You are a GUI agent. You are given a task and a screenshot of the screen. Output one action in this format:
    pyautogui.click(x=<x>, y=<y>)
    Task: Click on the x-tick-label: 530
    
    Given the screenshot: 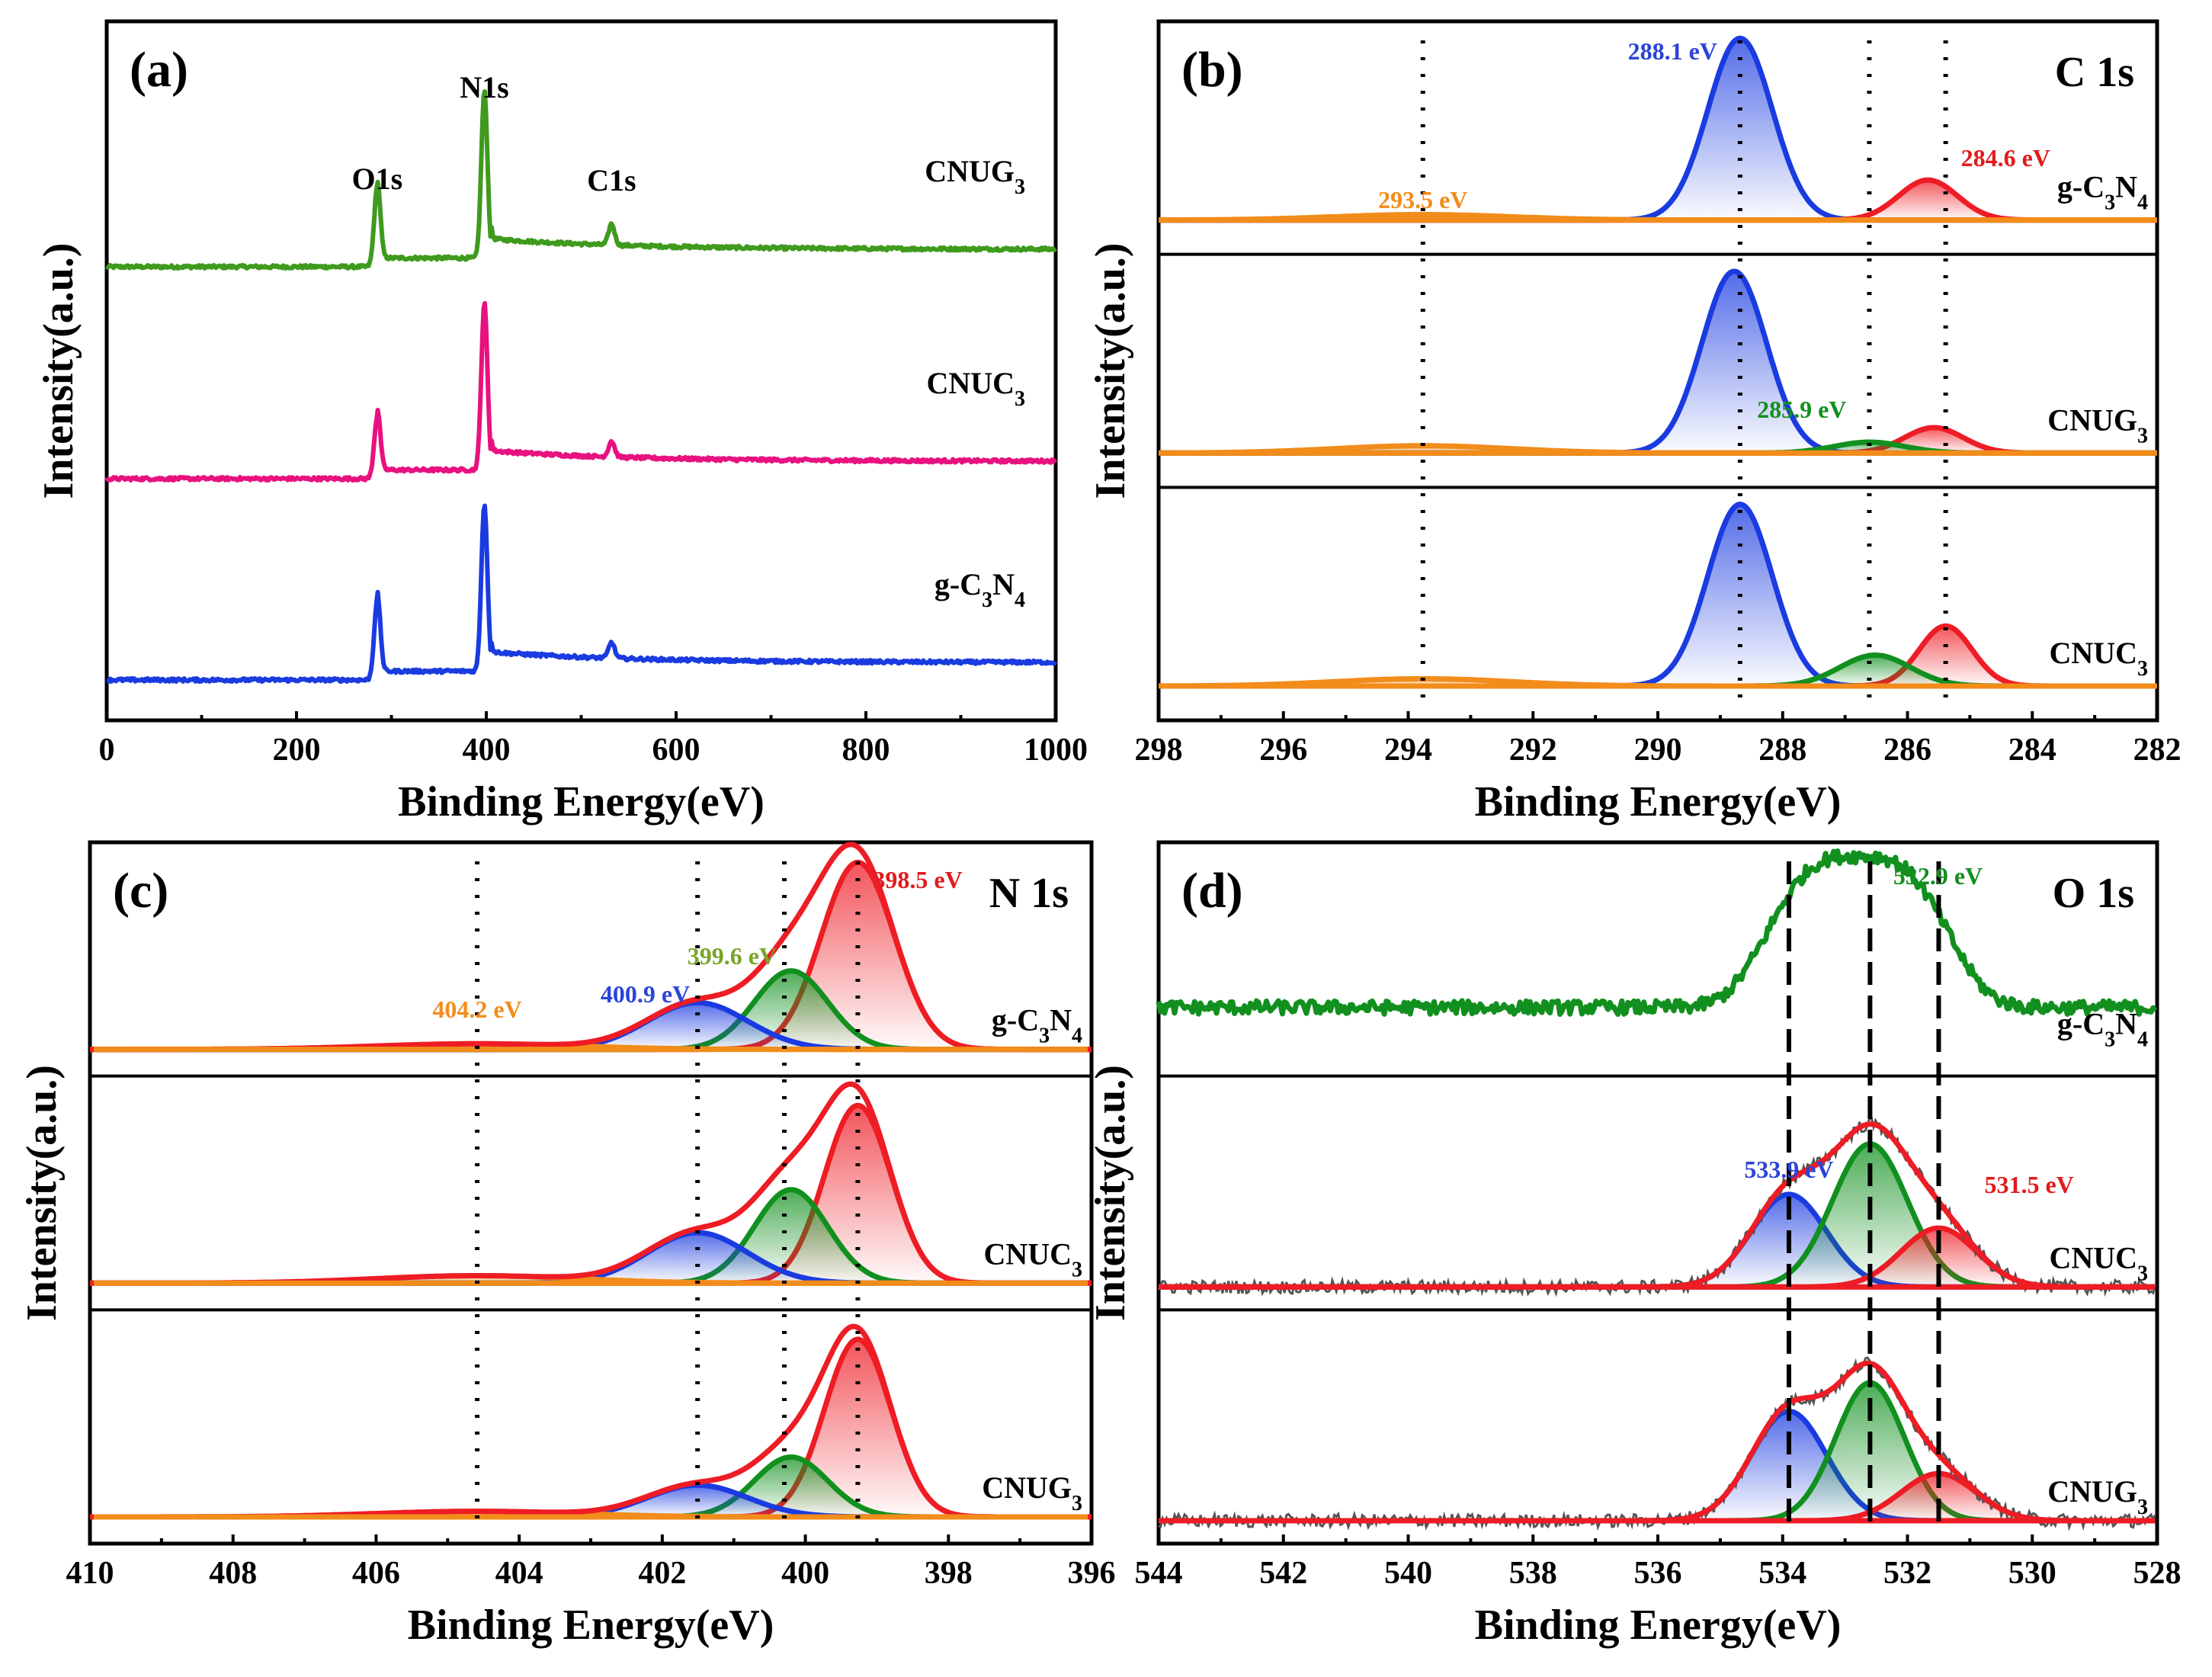 What is the action you would take?
    pyautogui.click(x=2032, y=1574)
    